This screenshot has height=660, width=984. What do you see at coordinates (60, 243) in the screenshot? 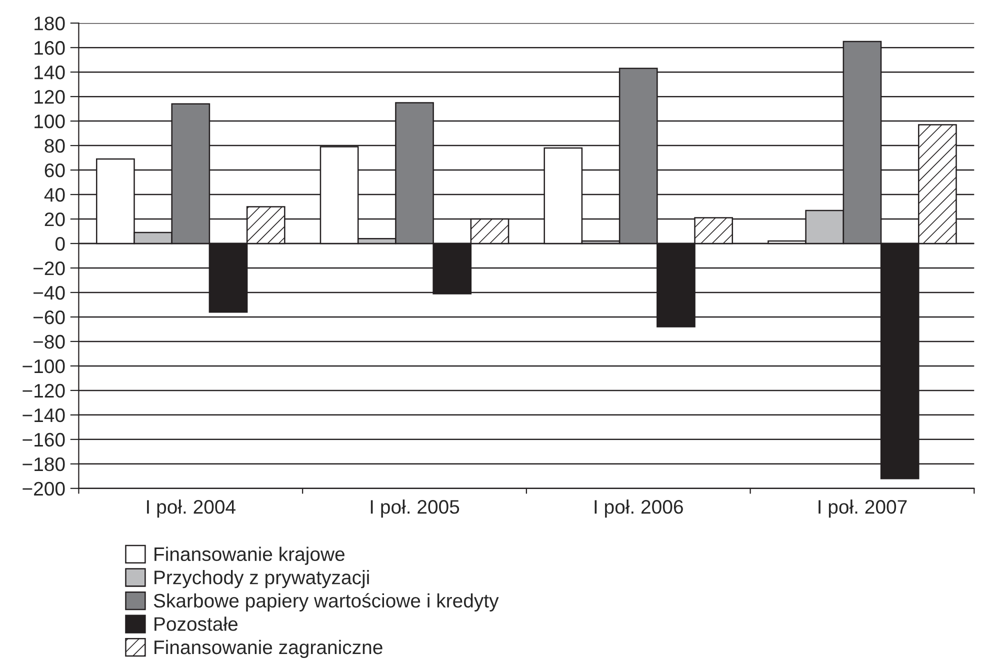
I see `y-tick-label: 0` at bounding box center [60, 243].